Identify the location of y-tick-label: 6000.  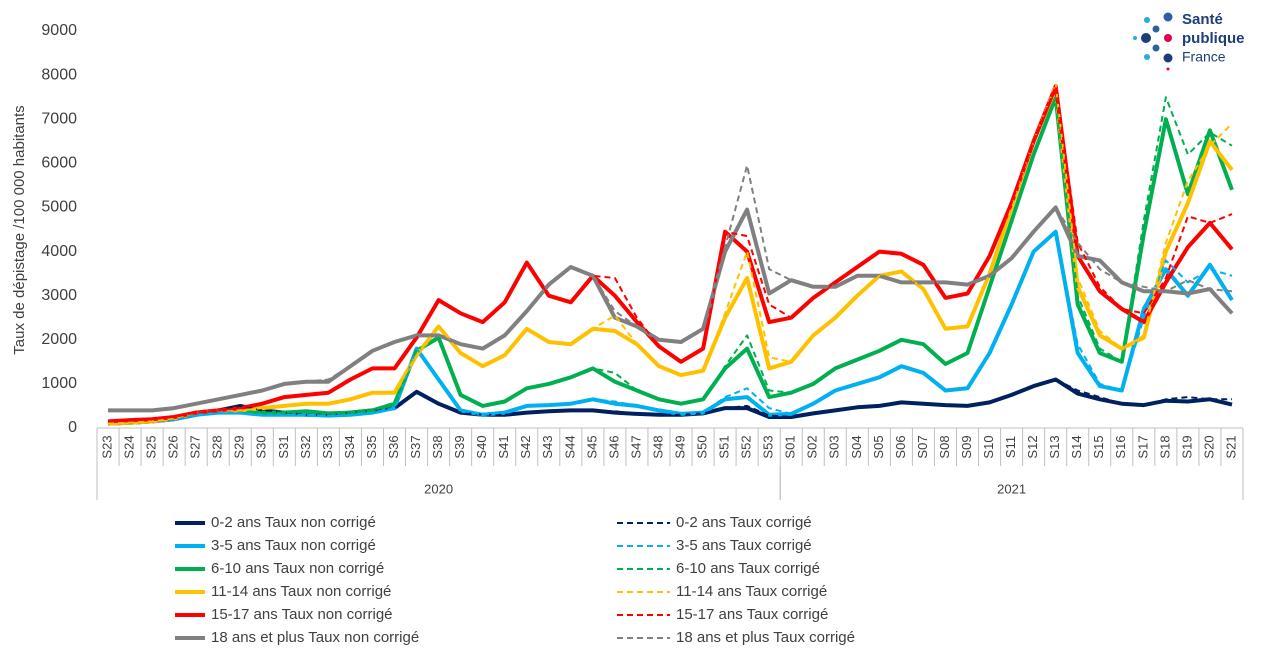
(59, 163).